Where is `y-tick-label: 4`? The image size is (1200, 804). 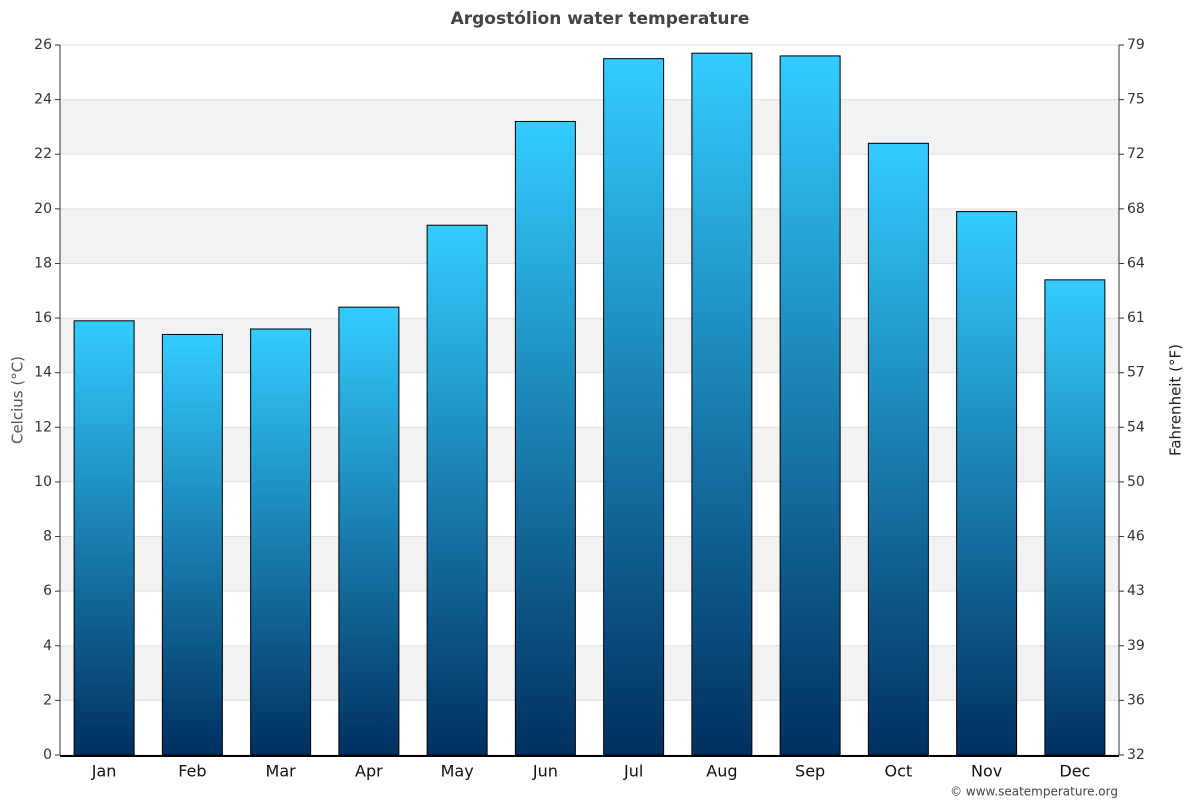 y-tick-label: 4 is located at coordinates (47, 646).